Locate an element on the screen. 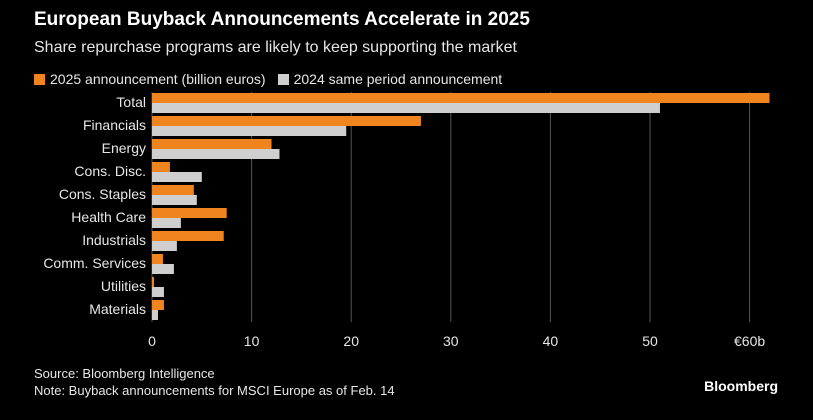 Image resolution: width=813 pixels, height=420 pixels. legend-swatch-2025 is located at coordinates (39, 79).